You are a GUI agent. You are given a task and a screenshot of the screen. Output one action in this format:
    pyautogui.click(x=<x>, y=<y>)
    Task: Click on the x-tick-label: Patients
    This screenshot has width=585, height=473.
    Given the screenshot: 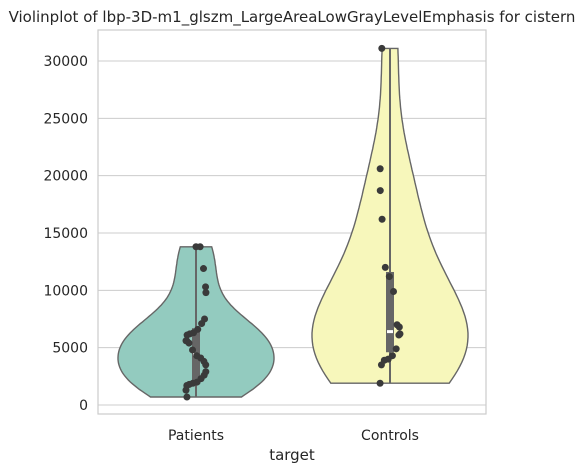 What is the action you would take?
    pyautogui.click(x=196, y=436)
    